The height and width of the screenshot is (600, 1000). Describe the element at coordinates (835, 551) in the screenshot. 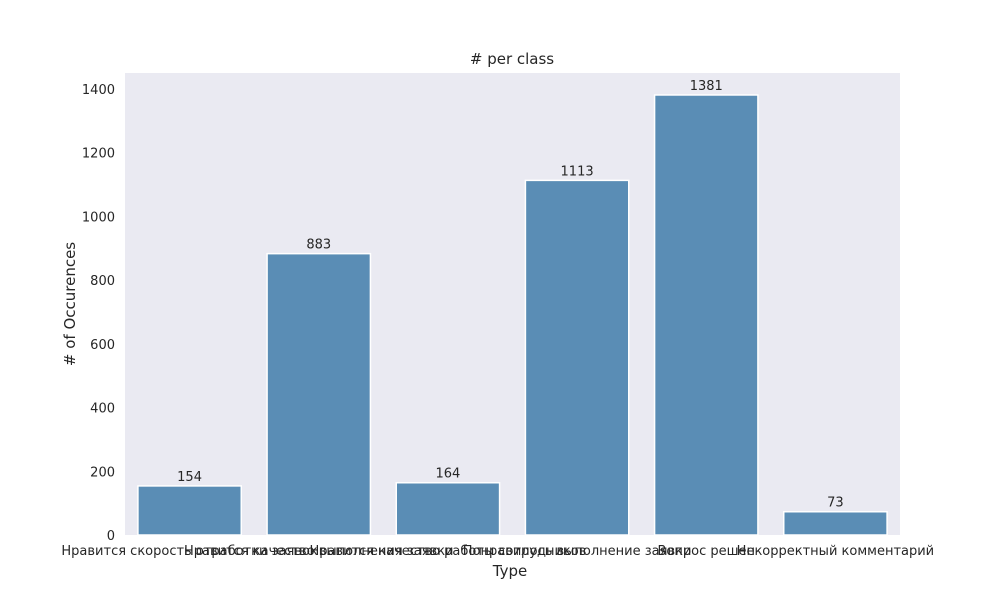

I see `x-tick-label-6: Некорректный комментарий` at that location.